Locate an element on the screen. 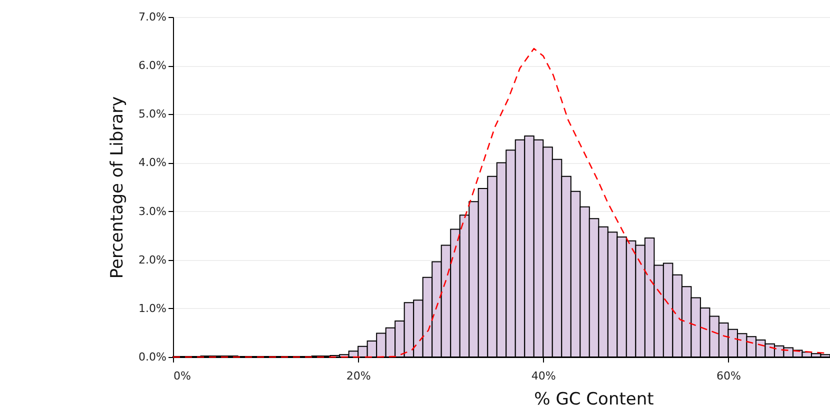  y-tick-label: 2.0% is located at coordinates (152, 259).